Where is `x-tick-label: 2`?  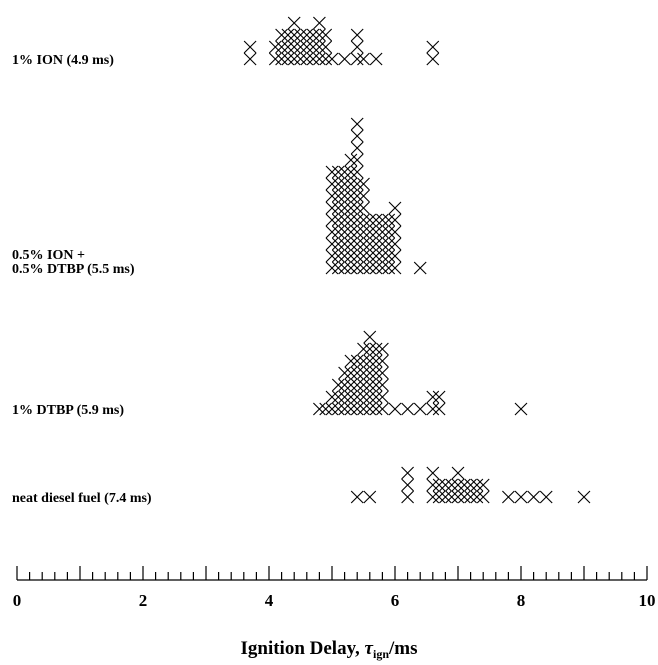
x-tick-label: 2 is located at coordinates (143, 600).